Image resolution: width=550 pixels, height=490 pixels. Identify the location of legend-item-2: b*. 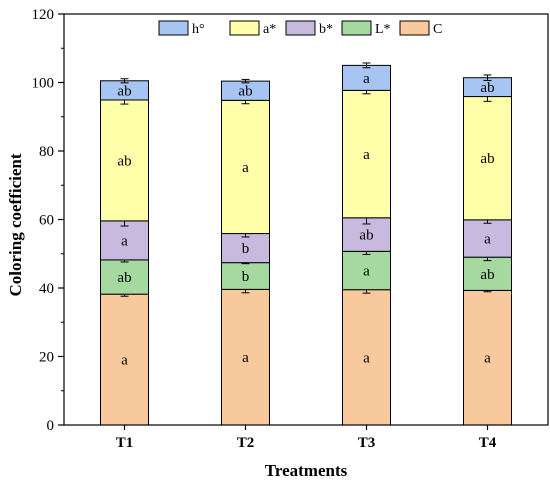
(309, 28).